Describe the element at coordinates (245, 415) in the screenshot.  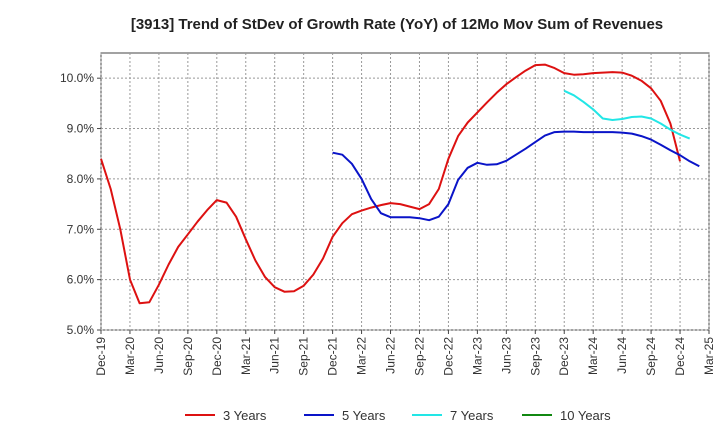
I see `legend-label: 3 Years` at that location.